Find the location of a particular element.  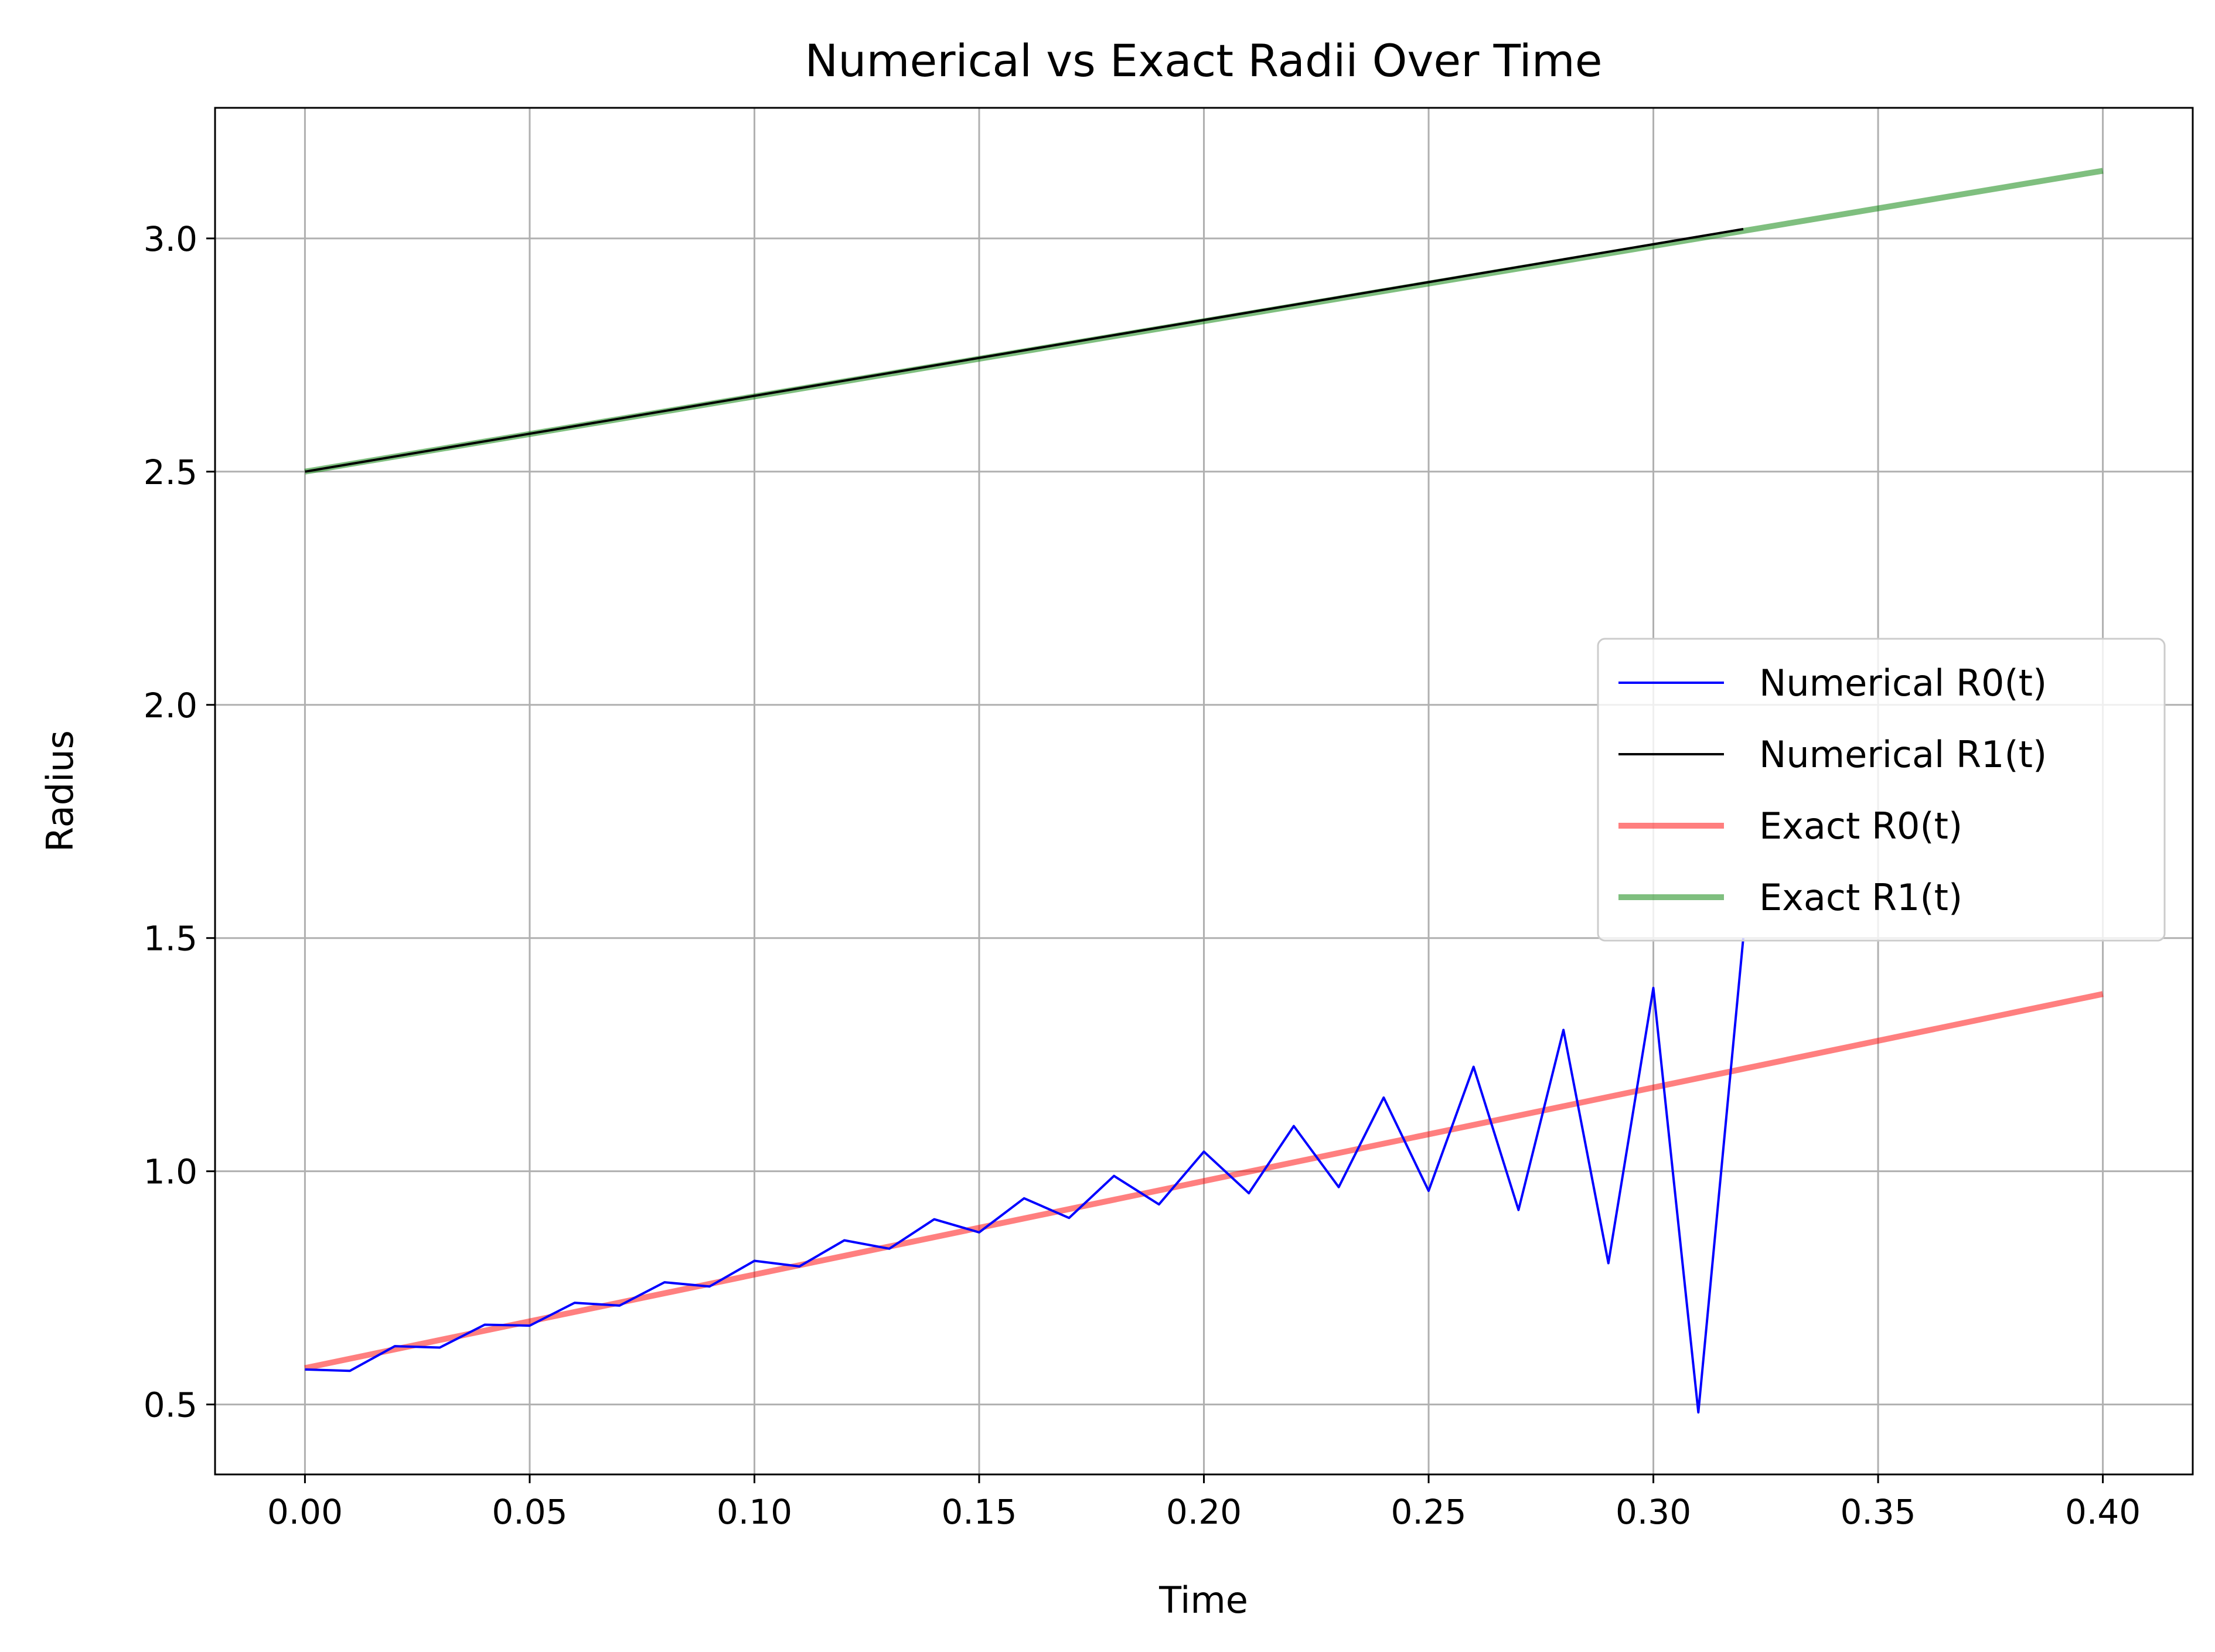

y-axis-ticks: 0.5 1.0 1.5 2.0 2.5 3.0 is located at coordinates (179, 822).